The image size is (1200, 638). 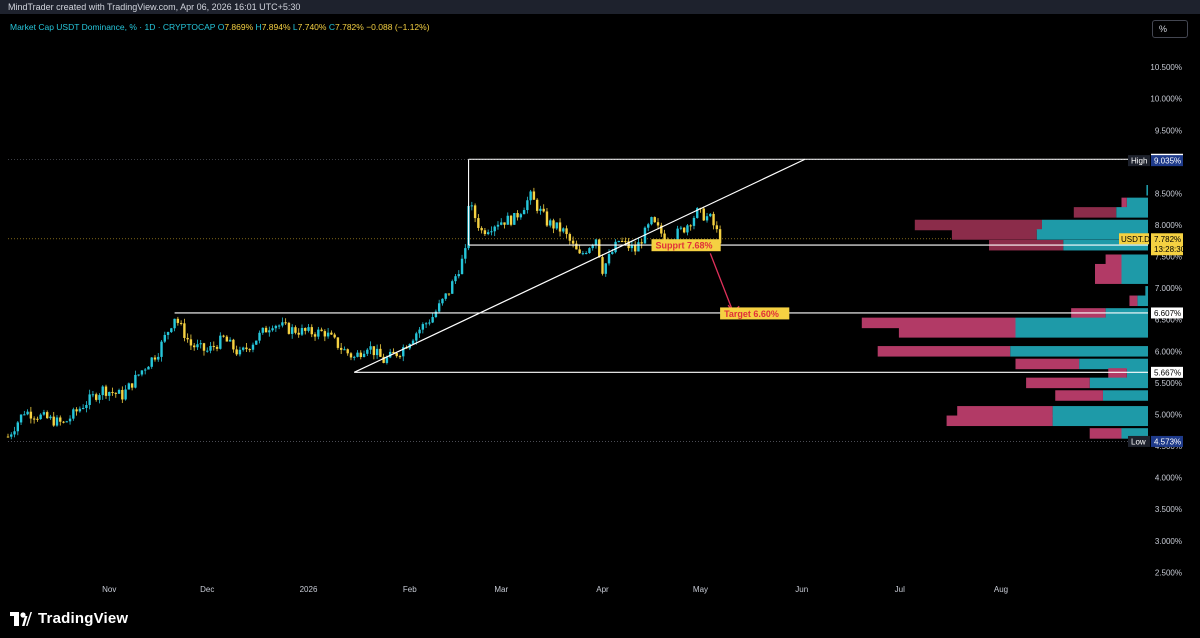 What do you see at coordinates (398, 27) in the screenshot?
I see `change-value: −0.088 (−1.12%)` at bounding box center [398, 27].